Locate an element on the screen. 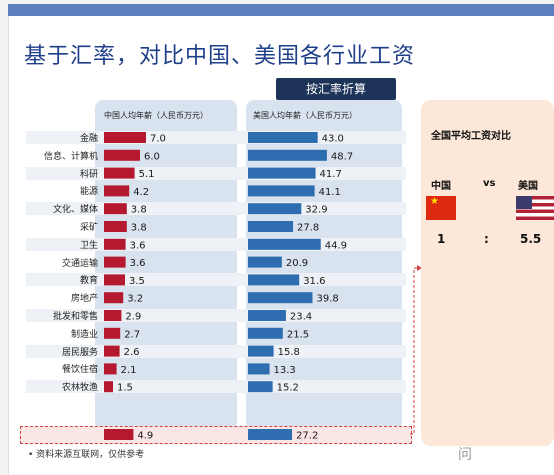 The height and width of the screenshot is (475, 554). usa-value-label: 39.8 is located at coordinates (327, 299).